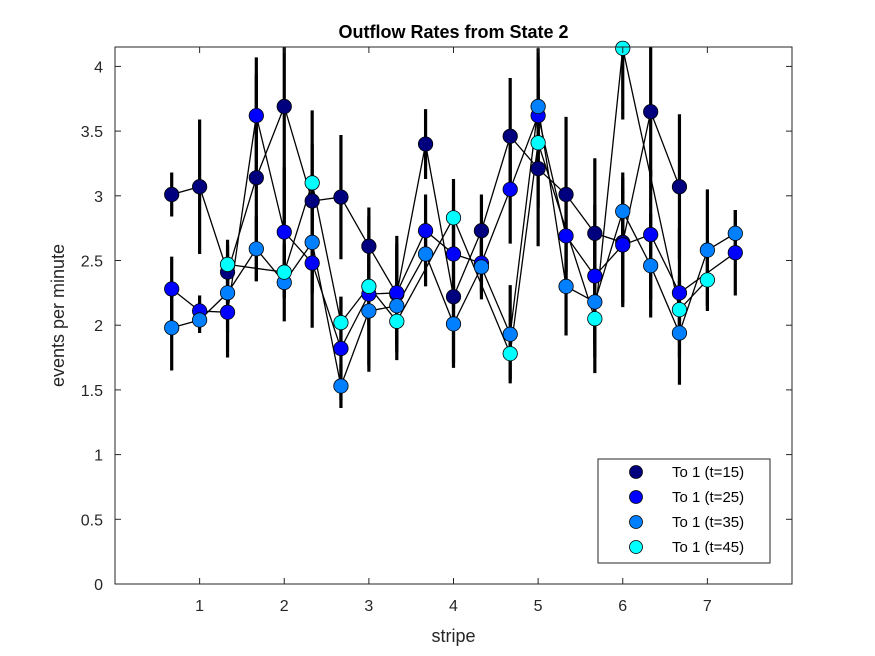 The height and width of the screenshot is (656, 875). Describe the element at coordinates (368, 606) in the screenshot. I see `x-tick-label: 3` at that location.